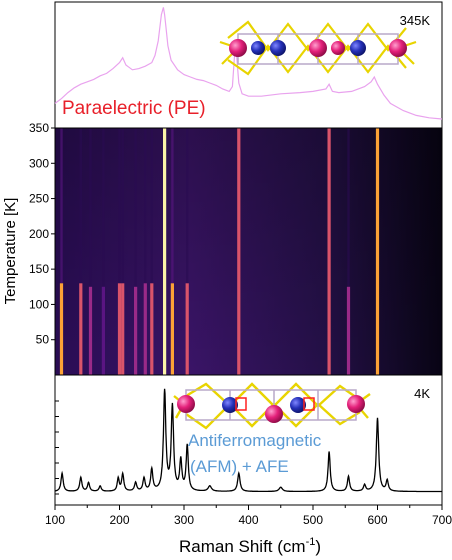 This screenshot has width=452, height=560. I want to click on afm-label-line1: Antiferromagnetic, so click(255, 440).